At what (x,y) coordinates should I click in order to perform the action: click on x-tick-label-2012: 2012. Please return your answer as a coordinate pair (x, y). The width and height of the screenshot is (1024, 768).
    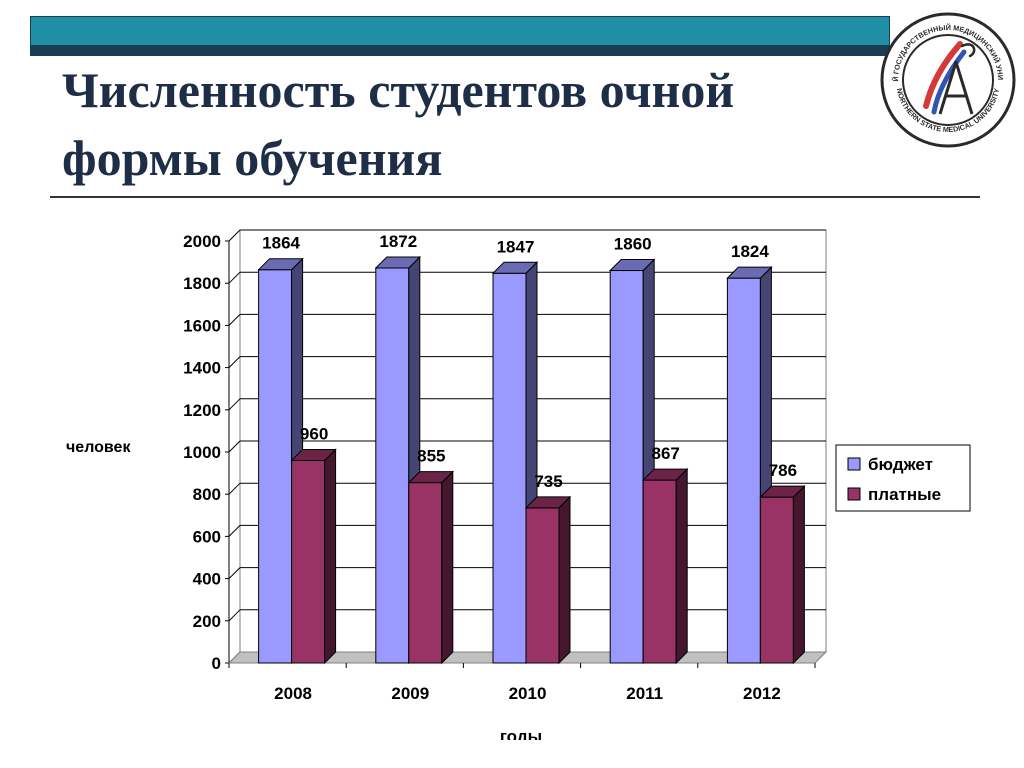
    Looking at the image, I should click on (762, 693).